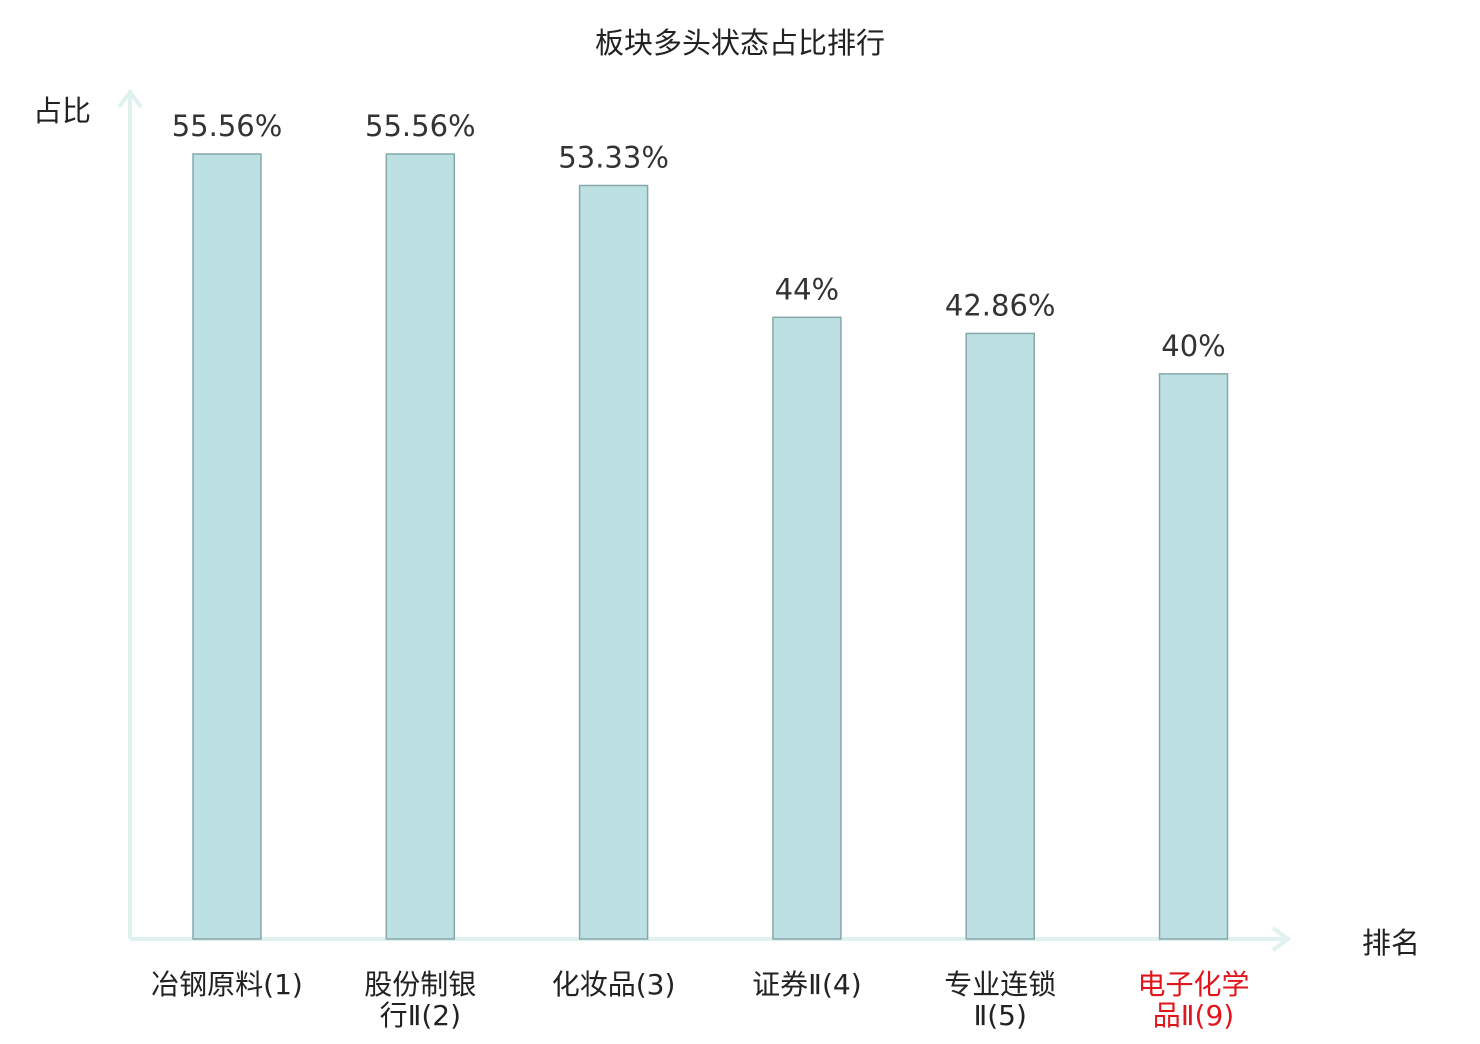  I want to click on x-axis-label: 排名, so click(1391, 943).